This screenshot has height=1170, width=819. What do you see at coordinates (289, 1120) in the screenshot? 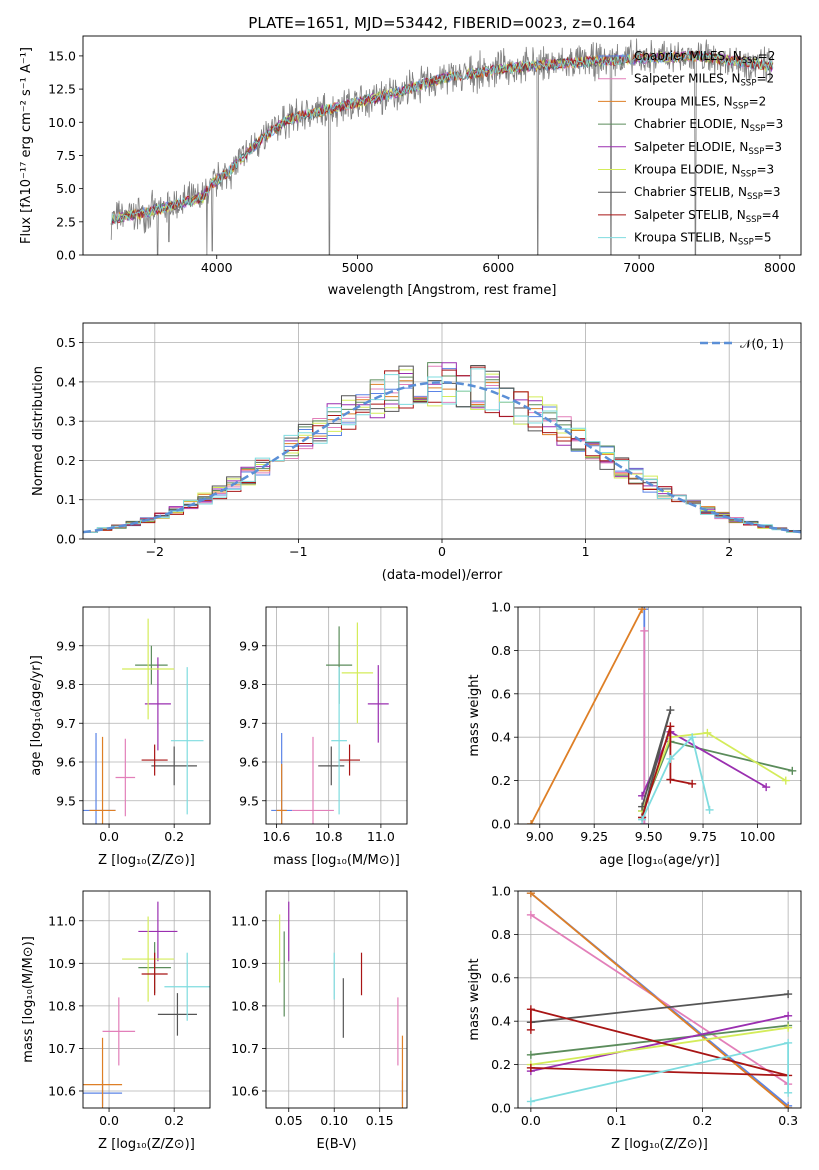
I see `x-tick-label: 0.05` at bounding box center [289, 1120].